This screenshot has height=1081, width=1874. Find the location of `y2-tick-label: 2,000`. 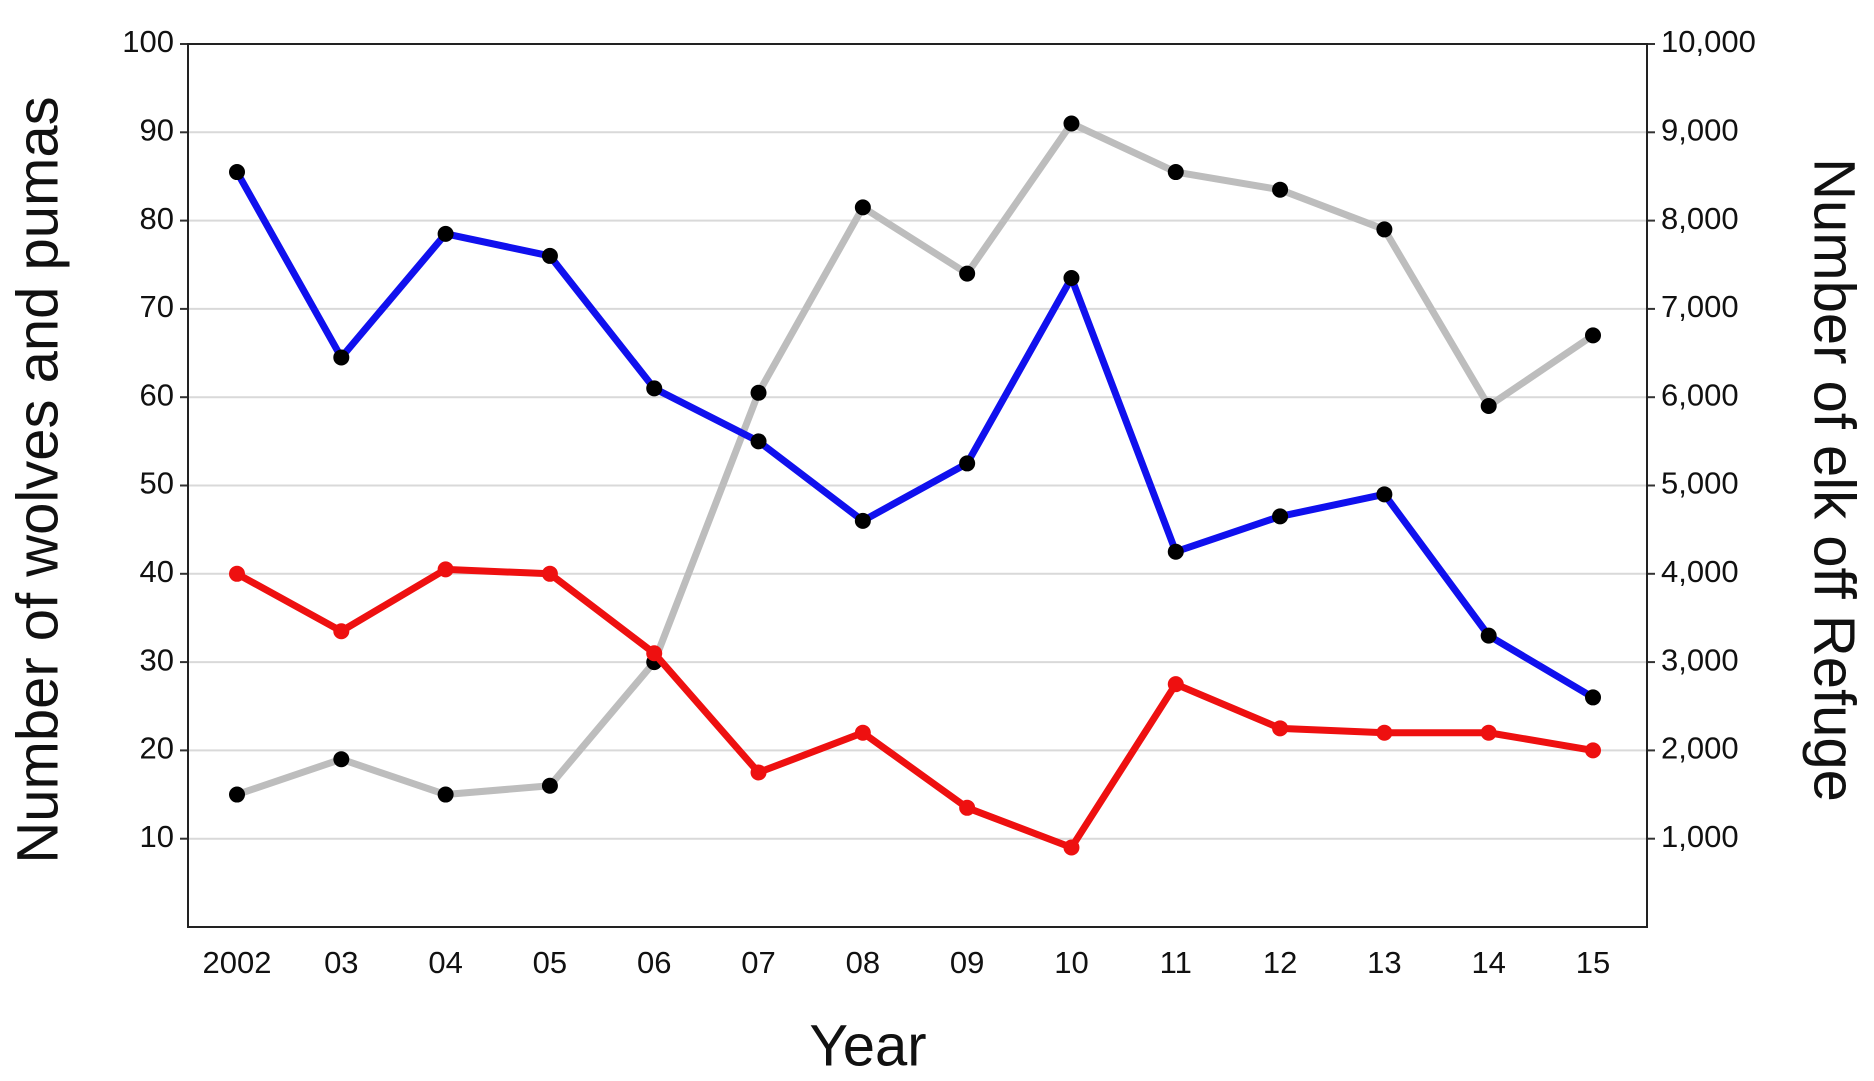

y2-tick-label: 2,000 is located at coordinates (1700, 748).